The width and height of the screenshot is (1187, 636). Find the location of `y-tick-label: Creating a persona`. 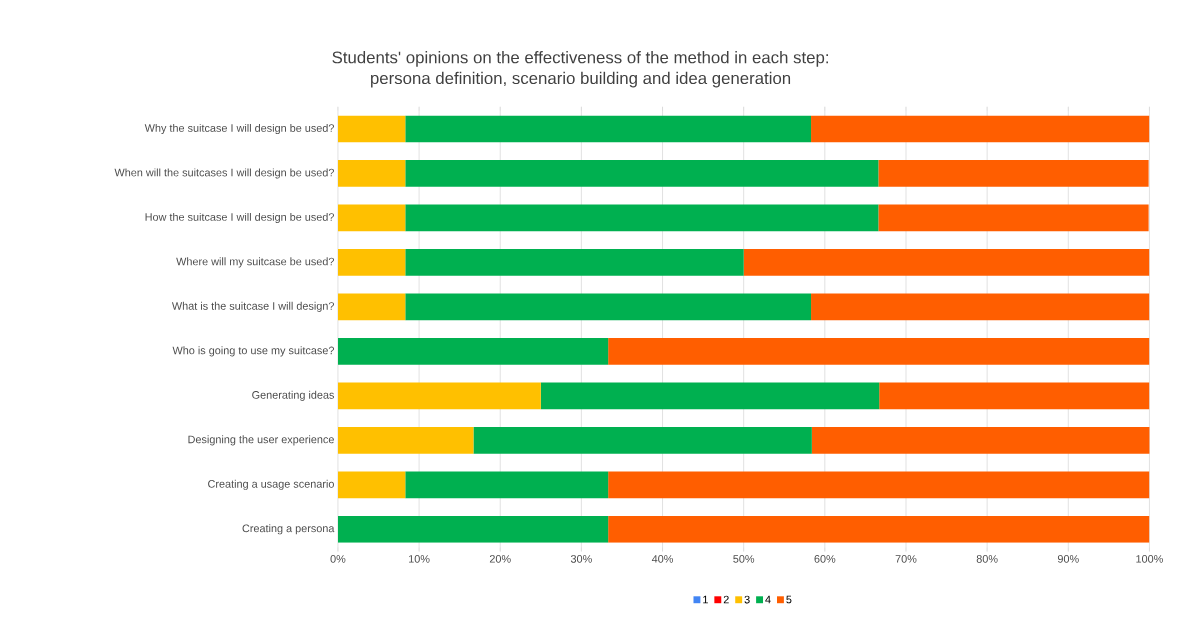

y-tick-label: Creating a persona is located at coordinates (288, 529).